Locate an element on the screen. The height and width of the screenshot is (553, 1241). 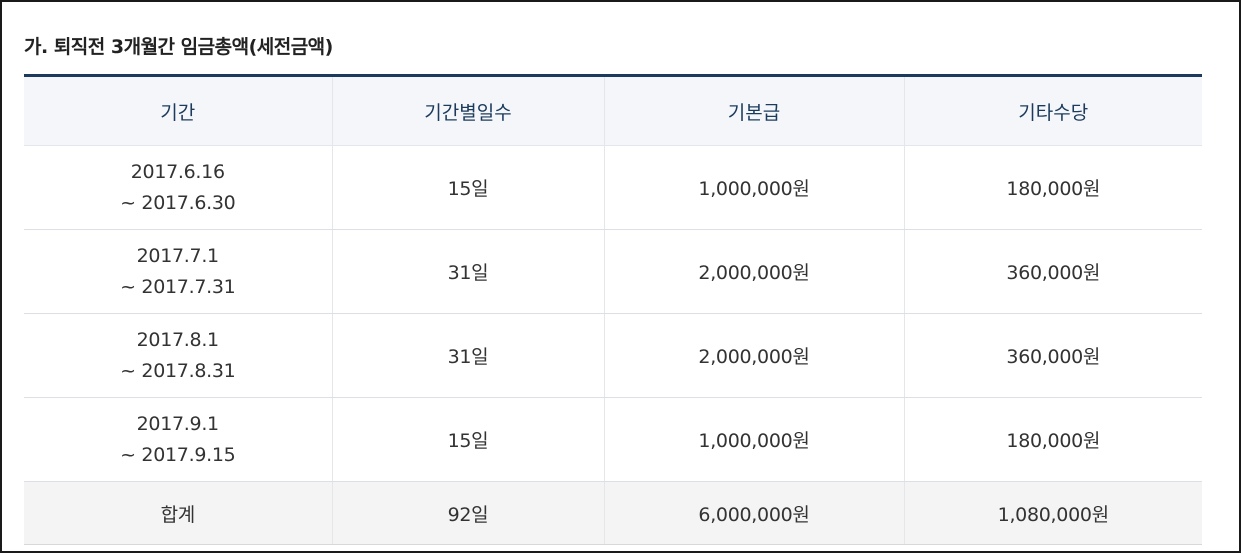
period-start: 2017.9.1 is located at coordinates (178, 423).